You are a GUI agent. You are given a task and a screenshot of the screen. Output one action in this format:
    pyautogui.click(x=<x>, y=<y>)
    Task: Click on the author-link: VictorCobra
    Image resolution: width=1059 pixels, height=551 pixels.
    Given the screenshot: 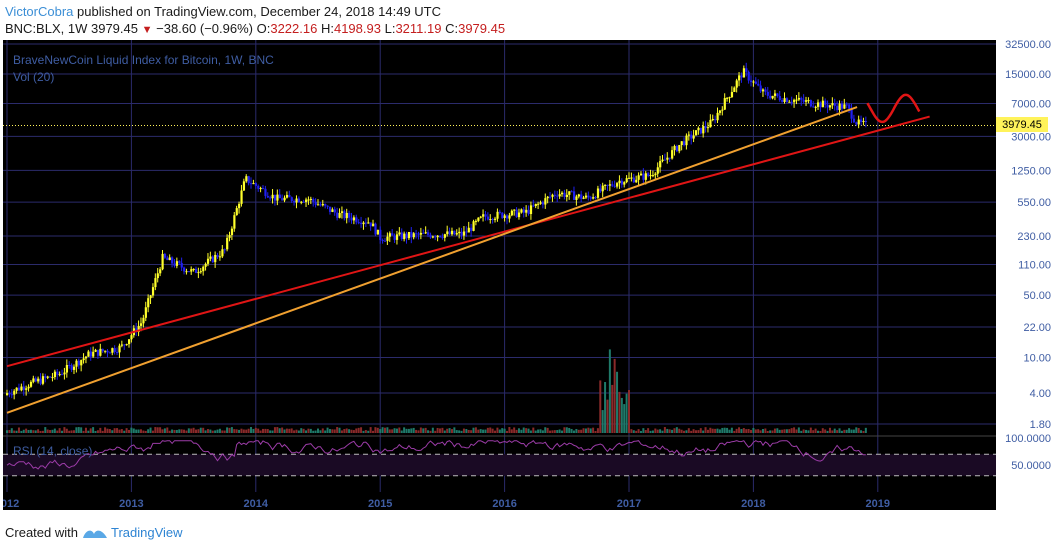 What is the action you would take?
    pyautogui.click(x=39, y=11)
    